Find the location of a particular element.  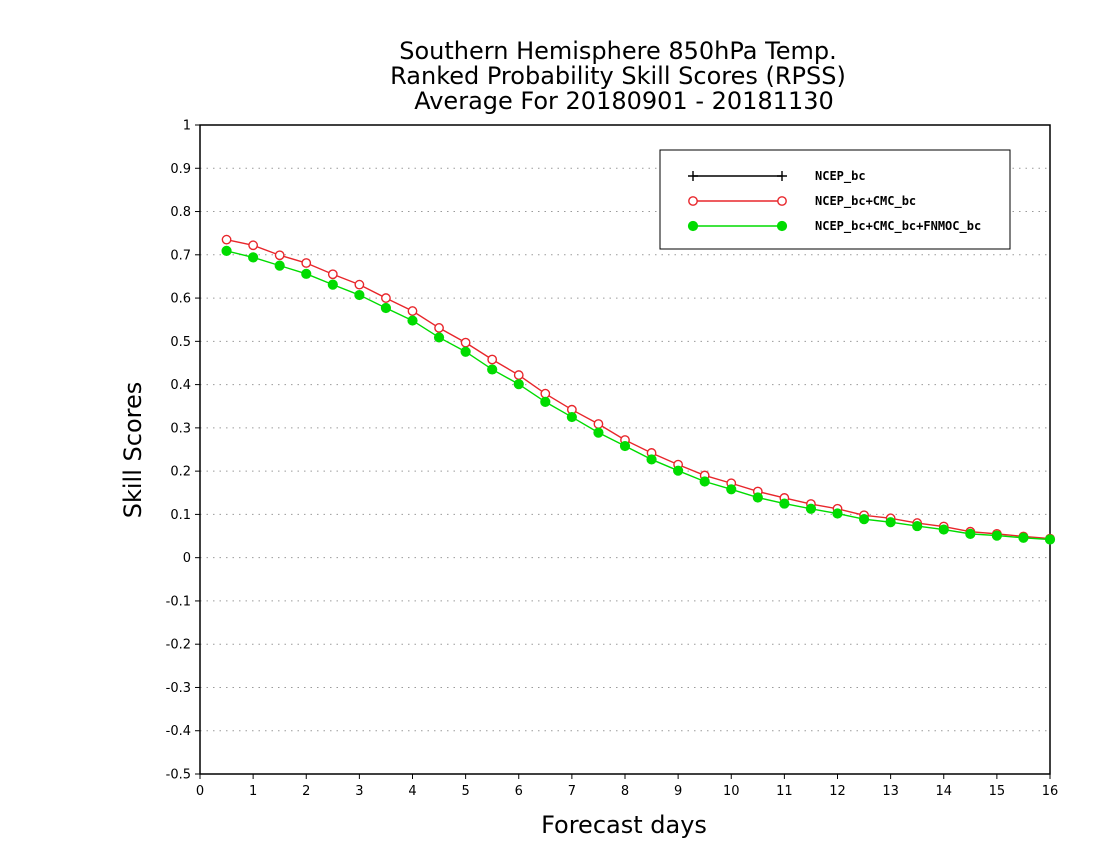

chart-title-line-1: Southern Hemisphere 850hPa Temp. is located at coordinates (617, 51).